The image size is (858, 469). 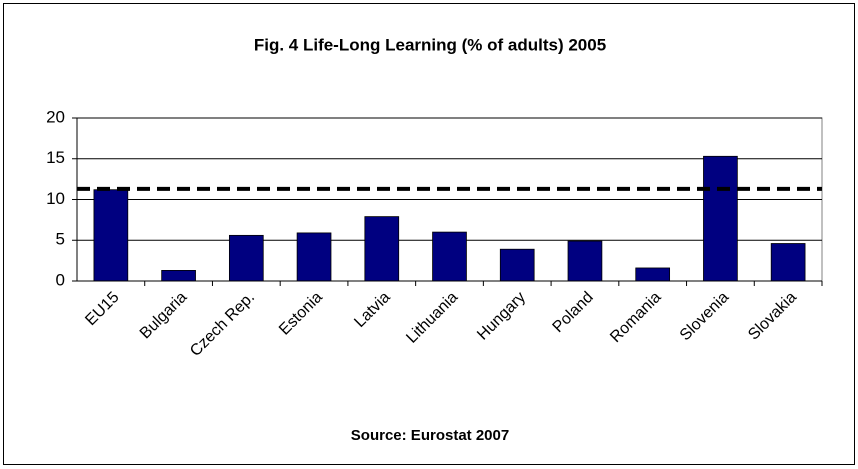 I want to click on y-tick-label: 10, so click(x=55, y=198).